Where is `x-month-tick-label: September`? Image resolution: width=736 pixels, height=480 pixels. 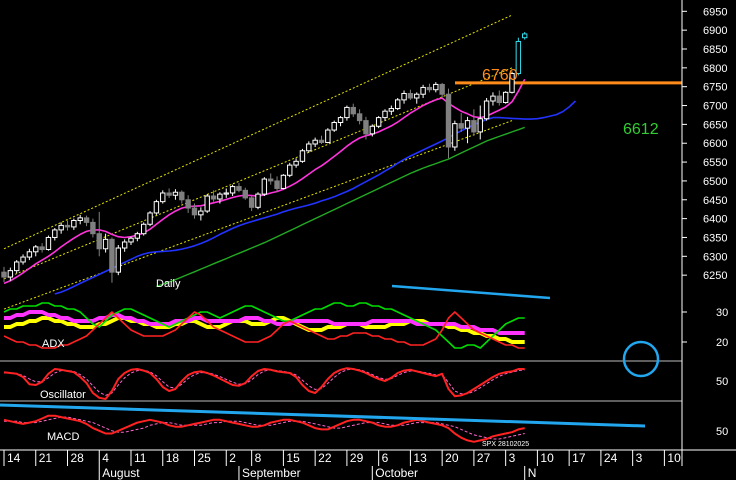
x-month-tick-label: September is located at coordinates (271, 473).